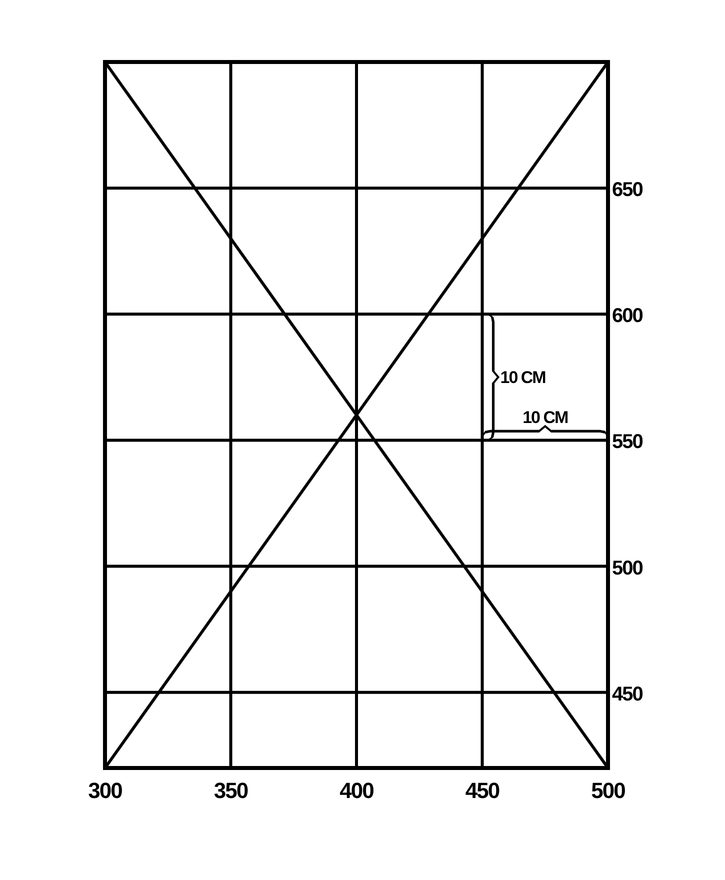 The image size is (725, 880). What do you see at coordinates (628, 190) in the screenshot?
I see `y-tick-label: 650` at bounding box center [628, 190].